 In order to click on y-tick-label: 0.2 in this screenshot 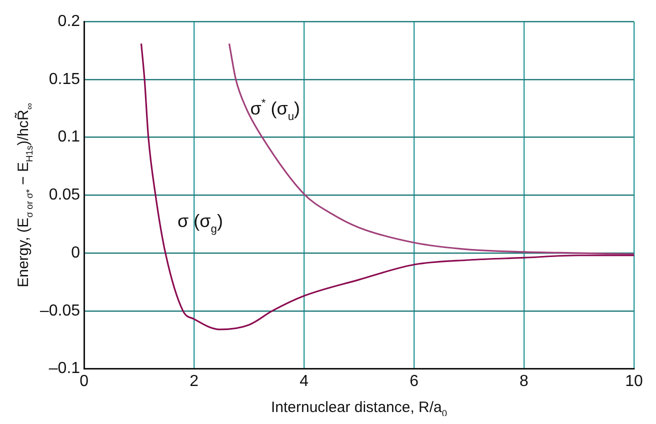, I will do `click(69, 21)`.